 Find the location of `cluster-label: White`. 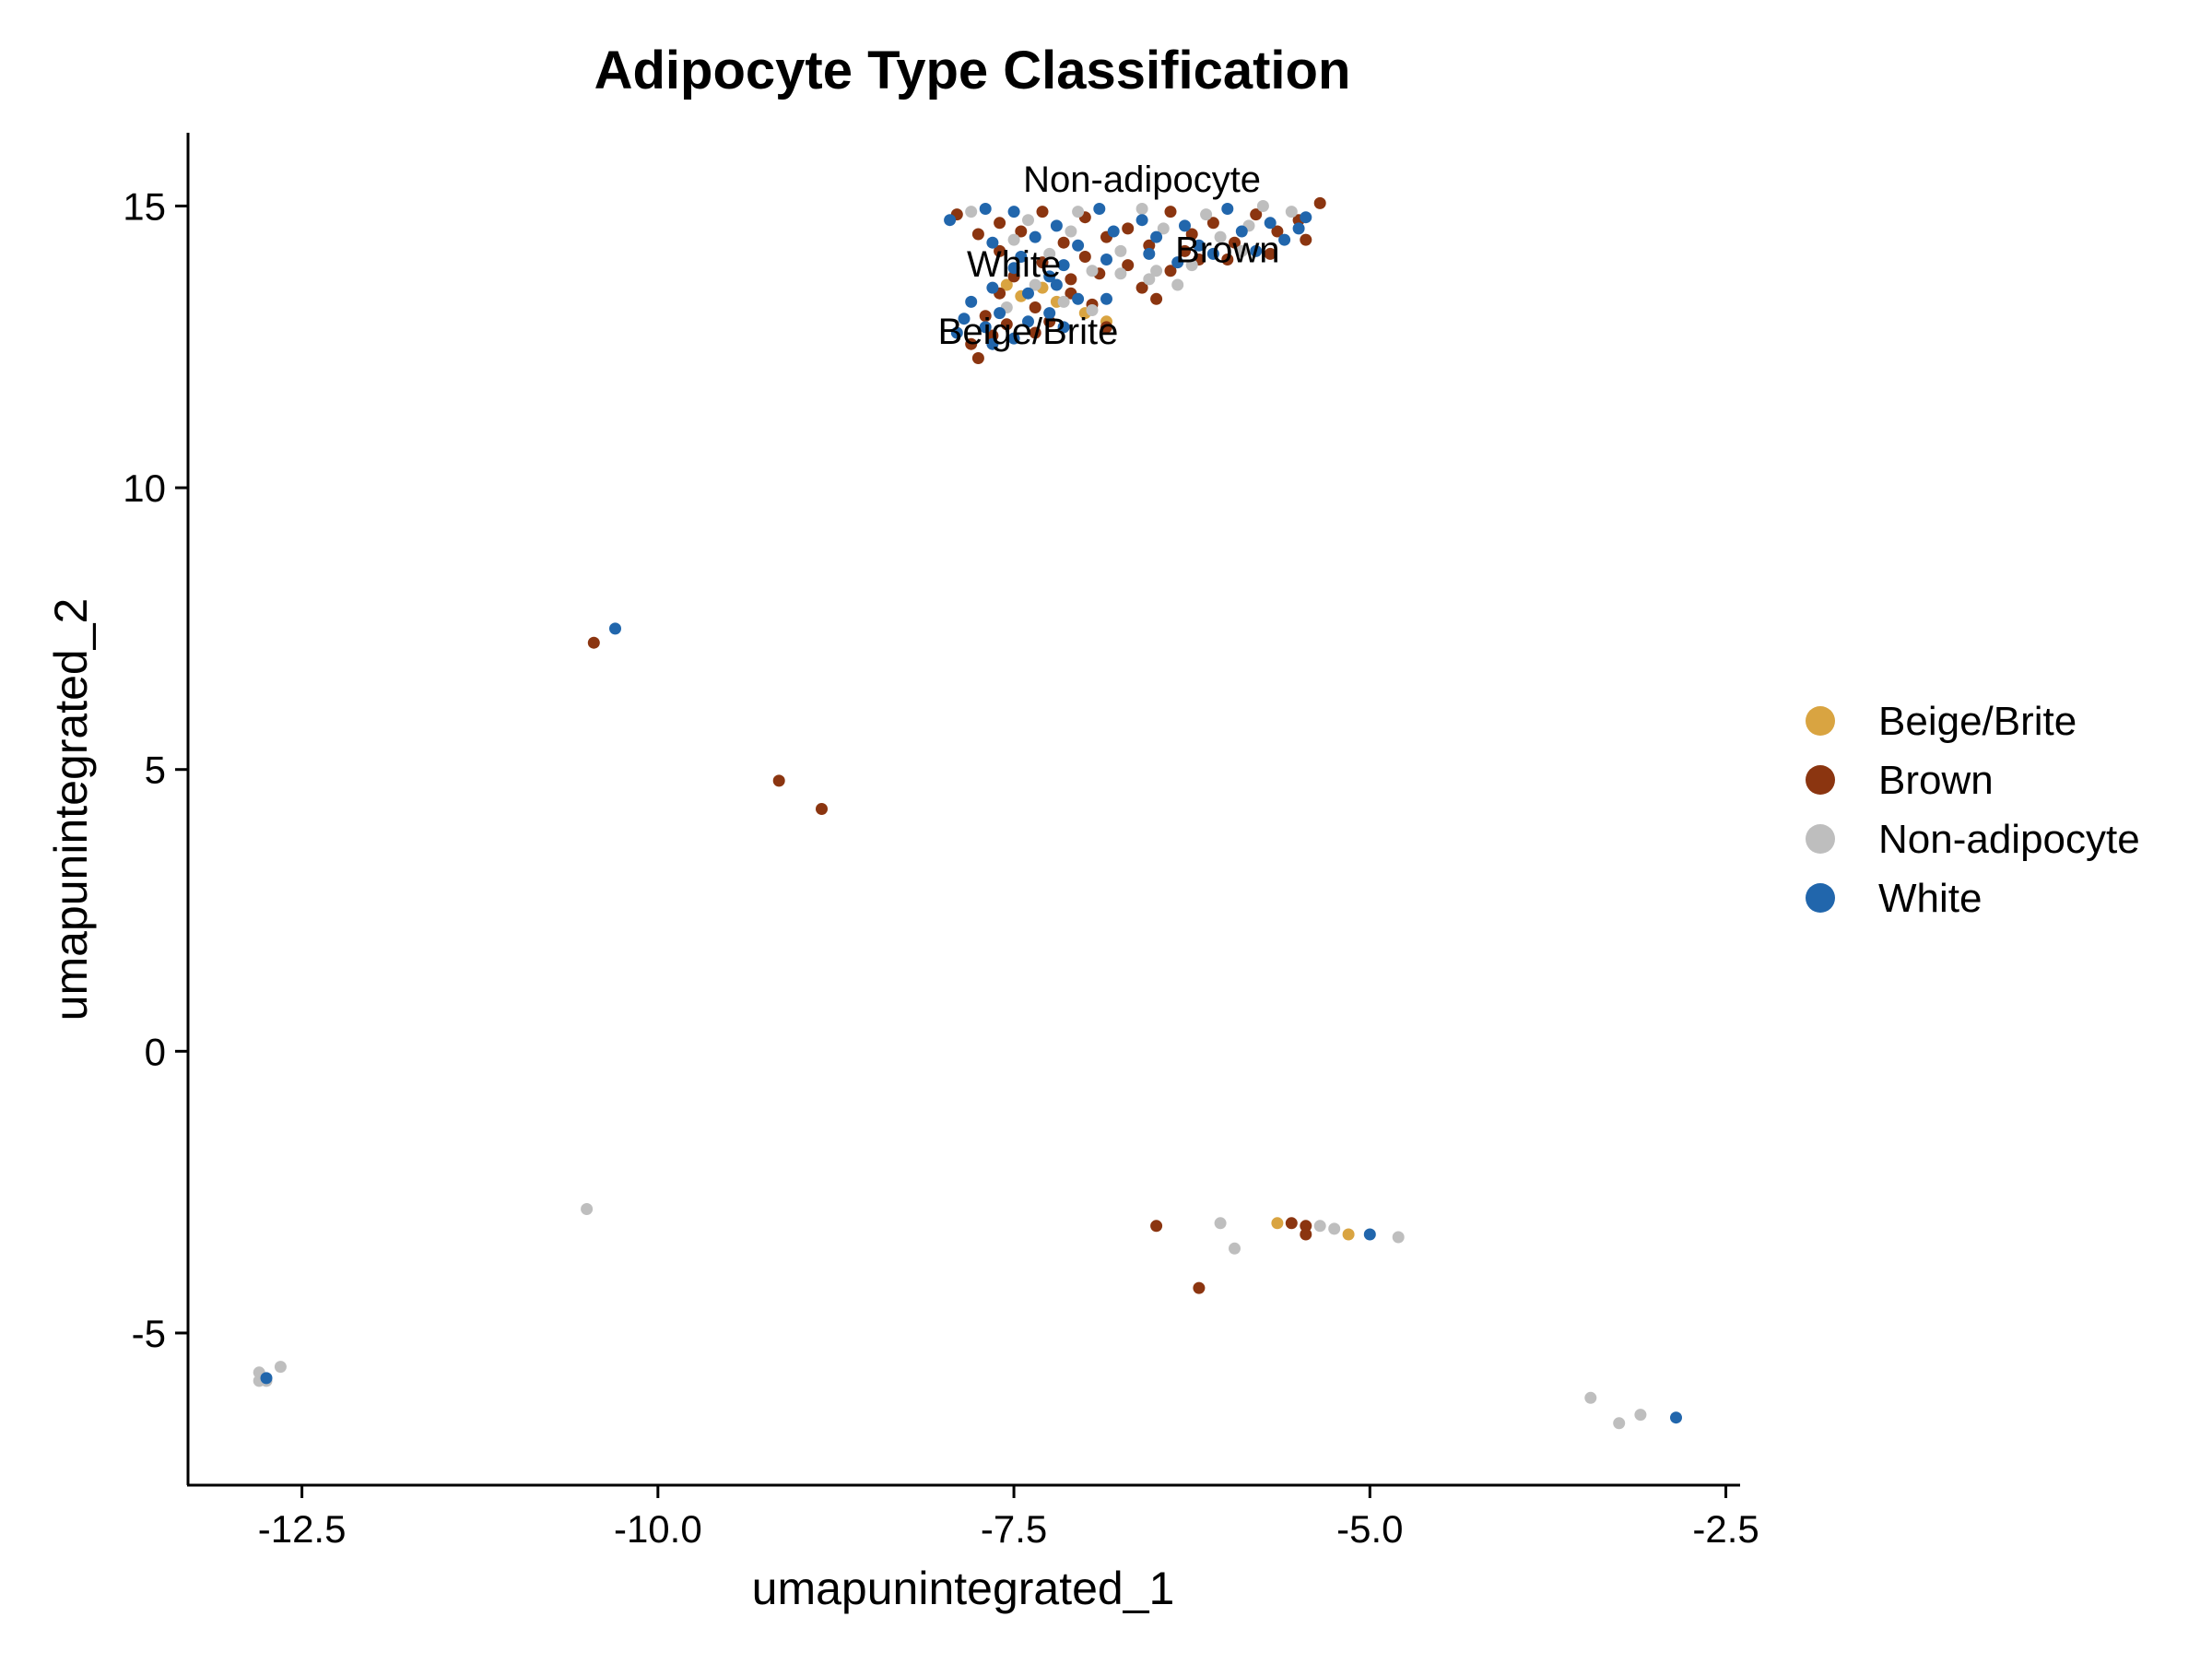

cluster-label: White is located at coordinates (1014, 264).